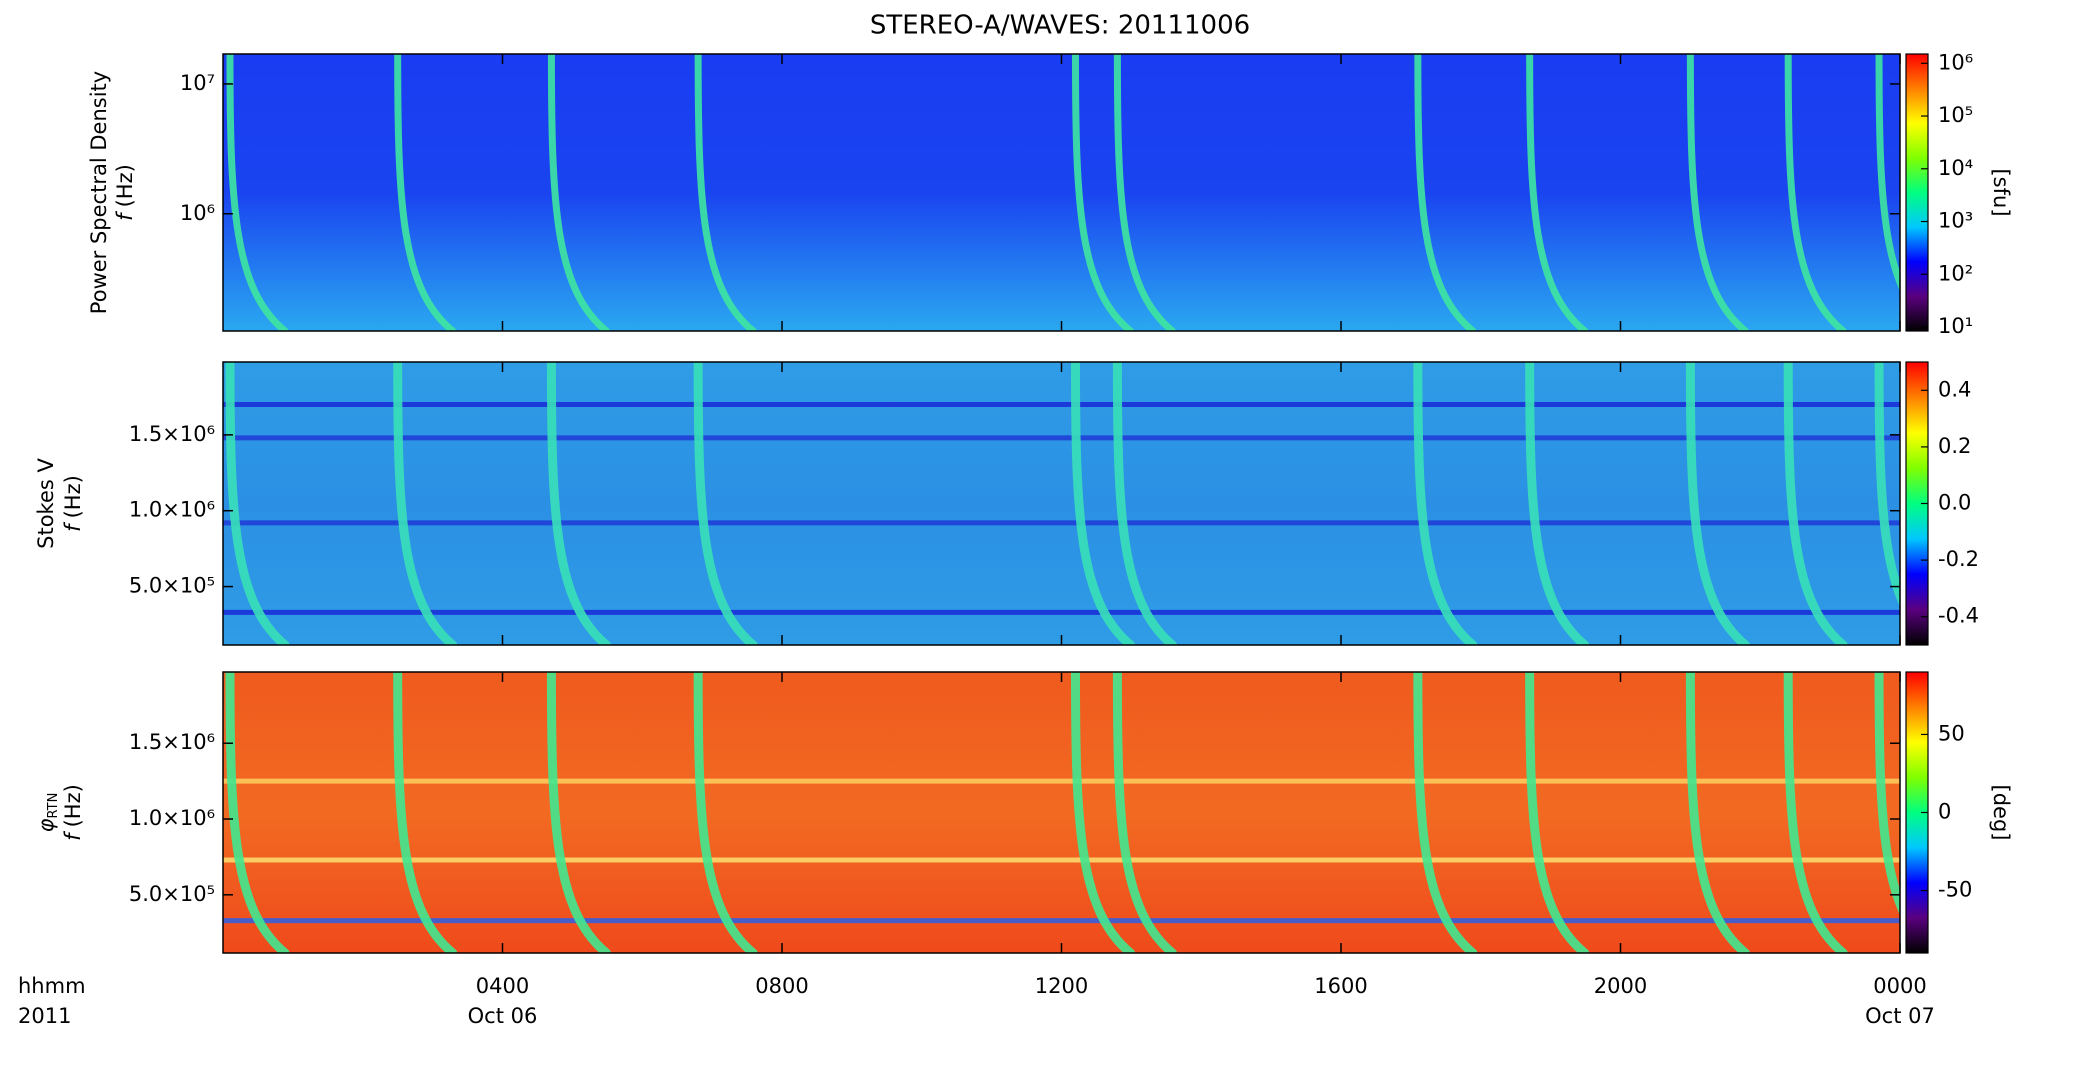  I want to click on x-tick-label: 0400, so click(502, 986).